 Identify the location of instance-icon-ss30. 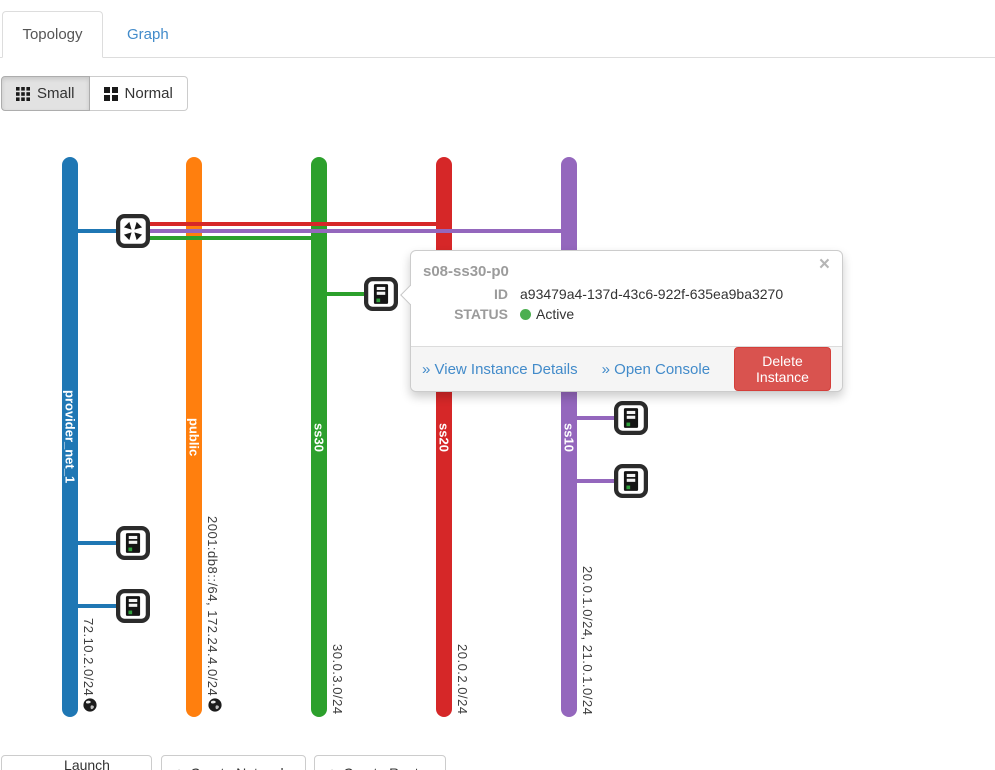
(381, 294).